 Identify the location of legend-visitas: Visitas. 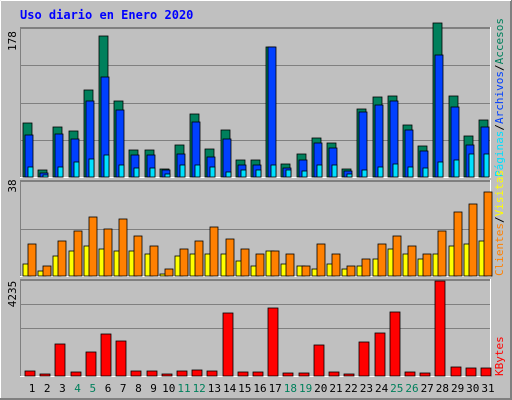
(499, 193).